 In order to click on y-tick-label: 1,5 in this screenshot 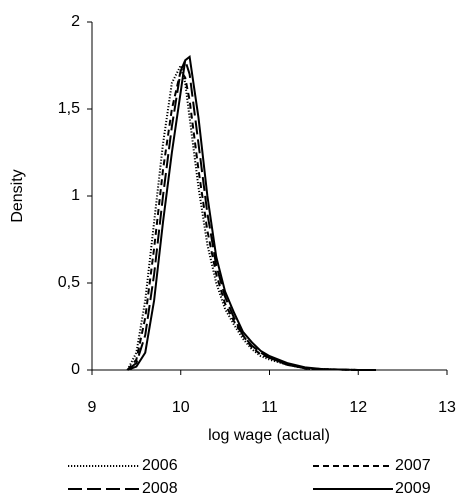, I will do `click(69, 108)`.